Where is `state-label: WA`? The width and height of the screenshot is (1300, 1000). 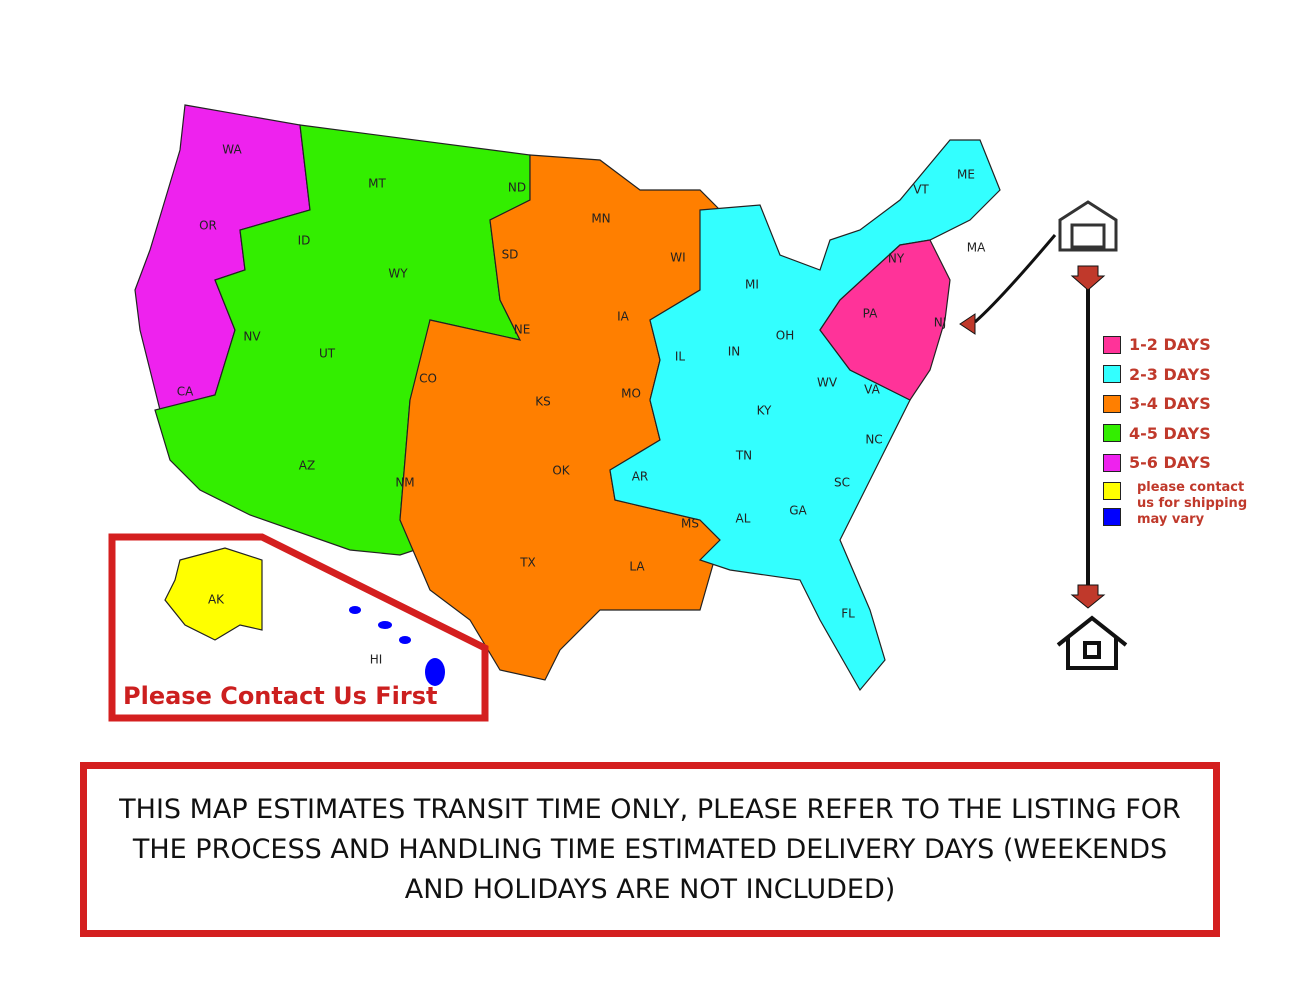
state-label: WA is located at coordinates (232, 150).